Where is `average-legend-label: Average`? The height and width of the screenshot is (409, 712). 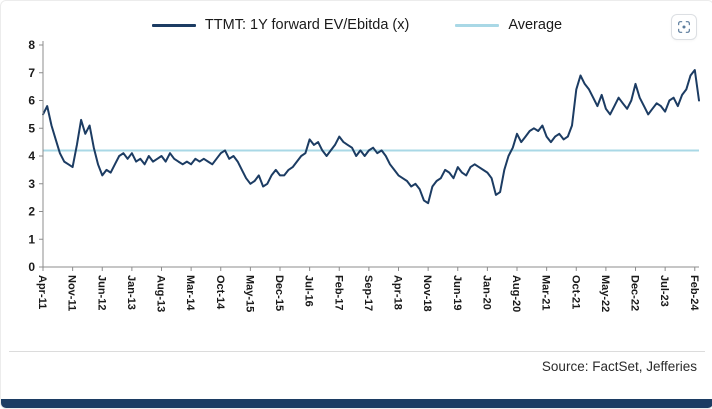
average-legend-label: Average is located at coordinates (535, 25).